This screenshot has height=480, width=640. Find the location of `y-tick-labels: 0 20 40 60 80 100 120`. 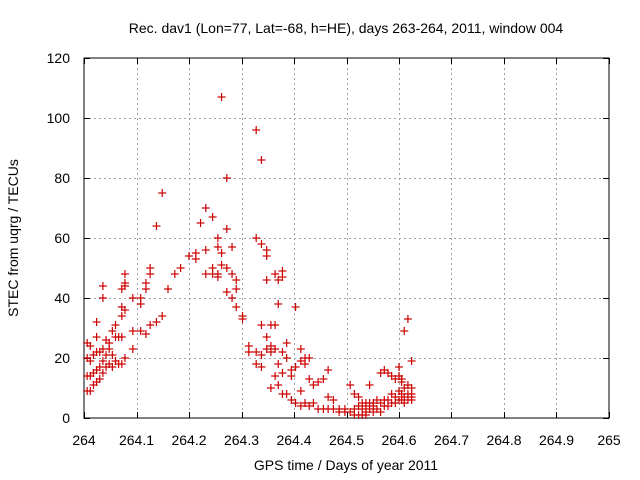

y-tick-labels: 0 20 40 60 80 100 120 is located at coordinates (59, 238).